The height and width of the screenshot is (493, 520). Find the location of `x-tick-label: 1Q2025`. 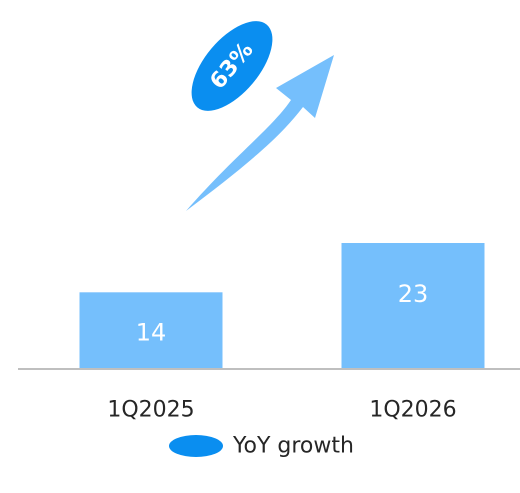

x-tick-label: 1Q2025 is located at coordinates (150, 410).